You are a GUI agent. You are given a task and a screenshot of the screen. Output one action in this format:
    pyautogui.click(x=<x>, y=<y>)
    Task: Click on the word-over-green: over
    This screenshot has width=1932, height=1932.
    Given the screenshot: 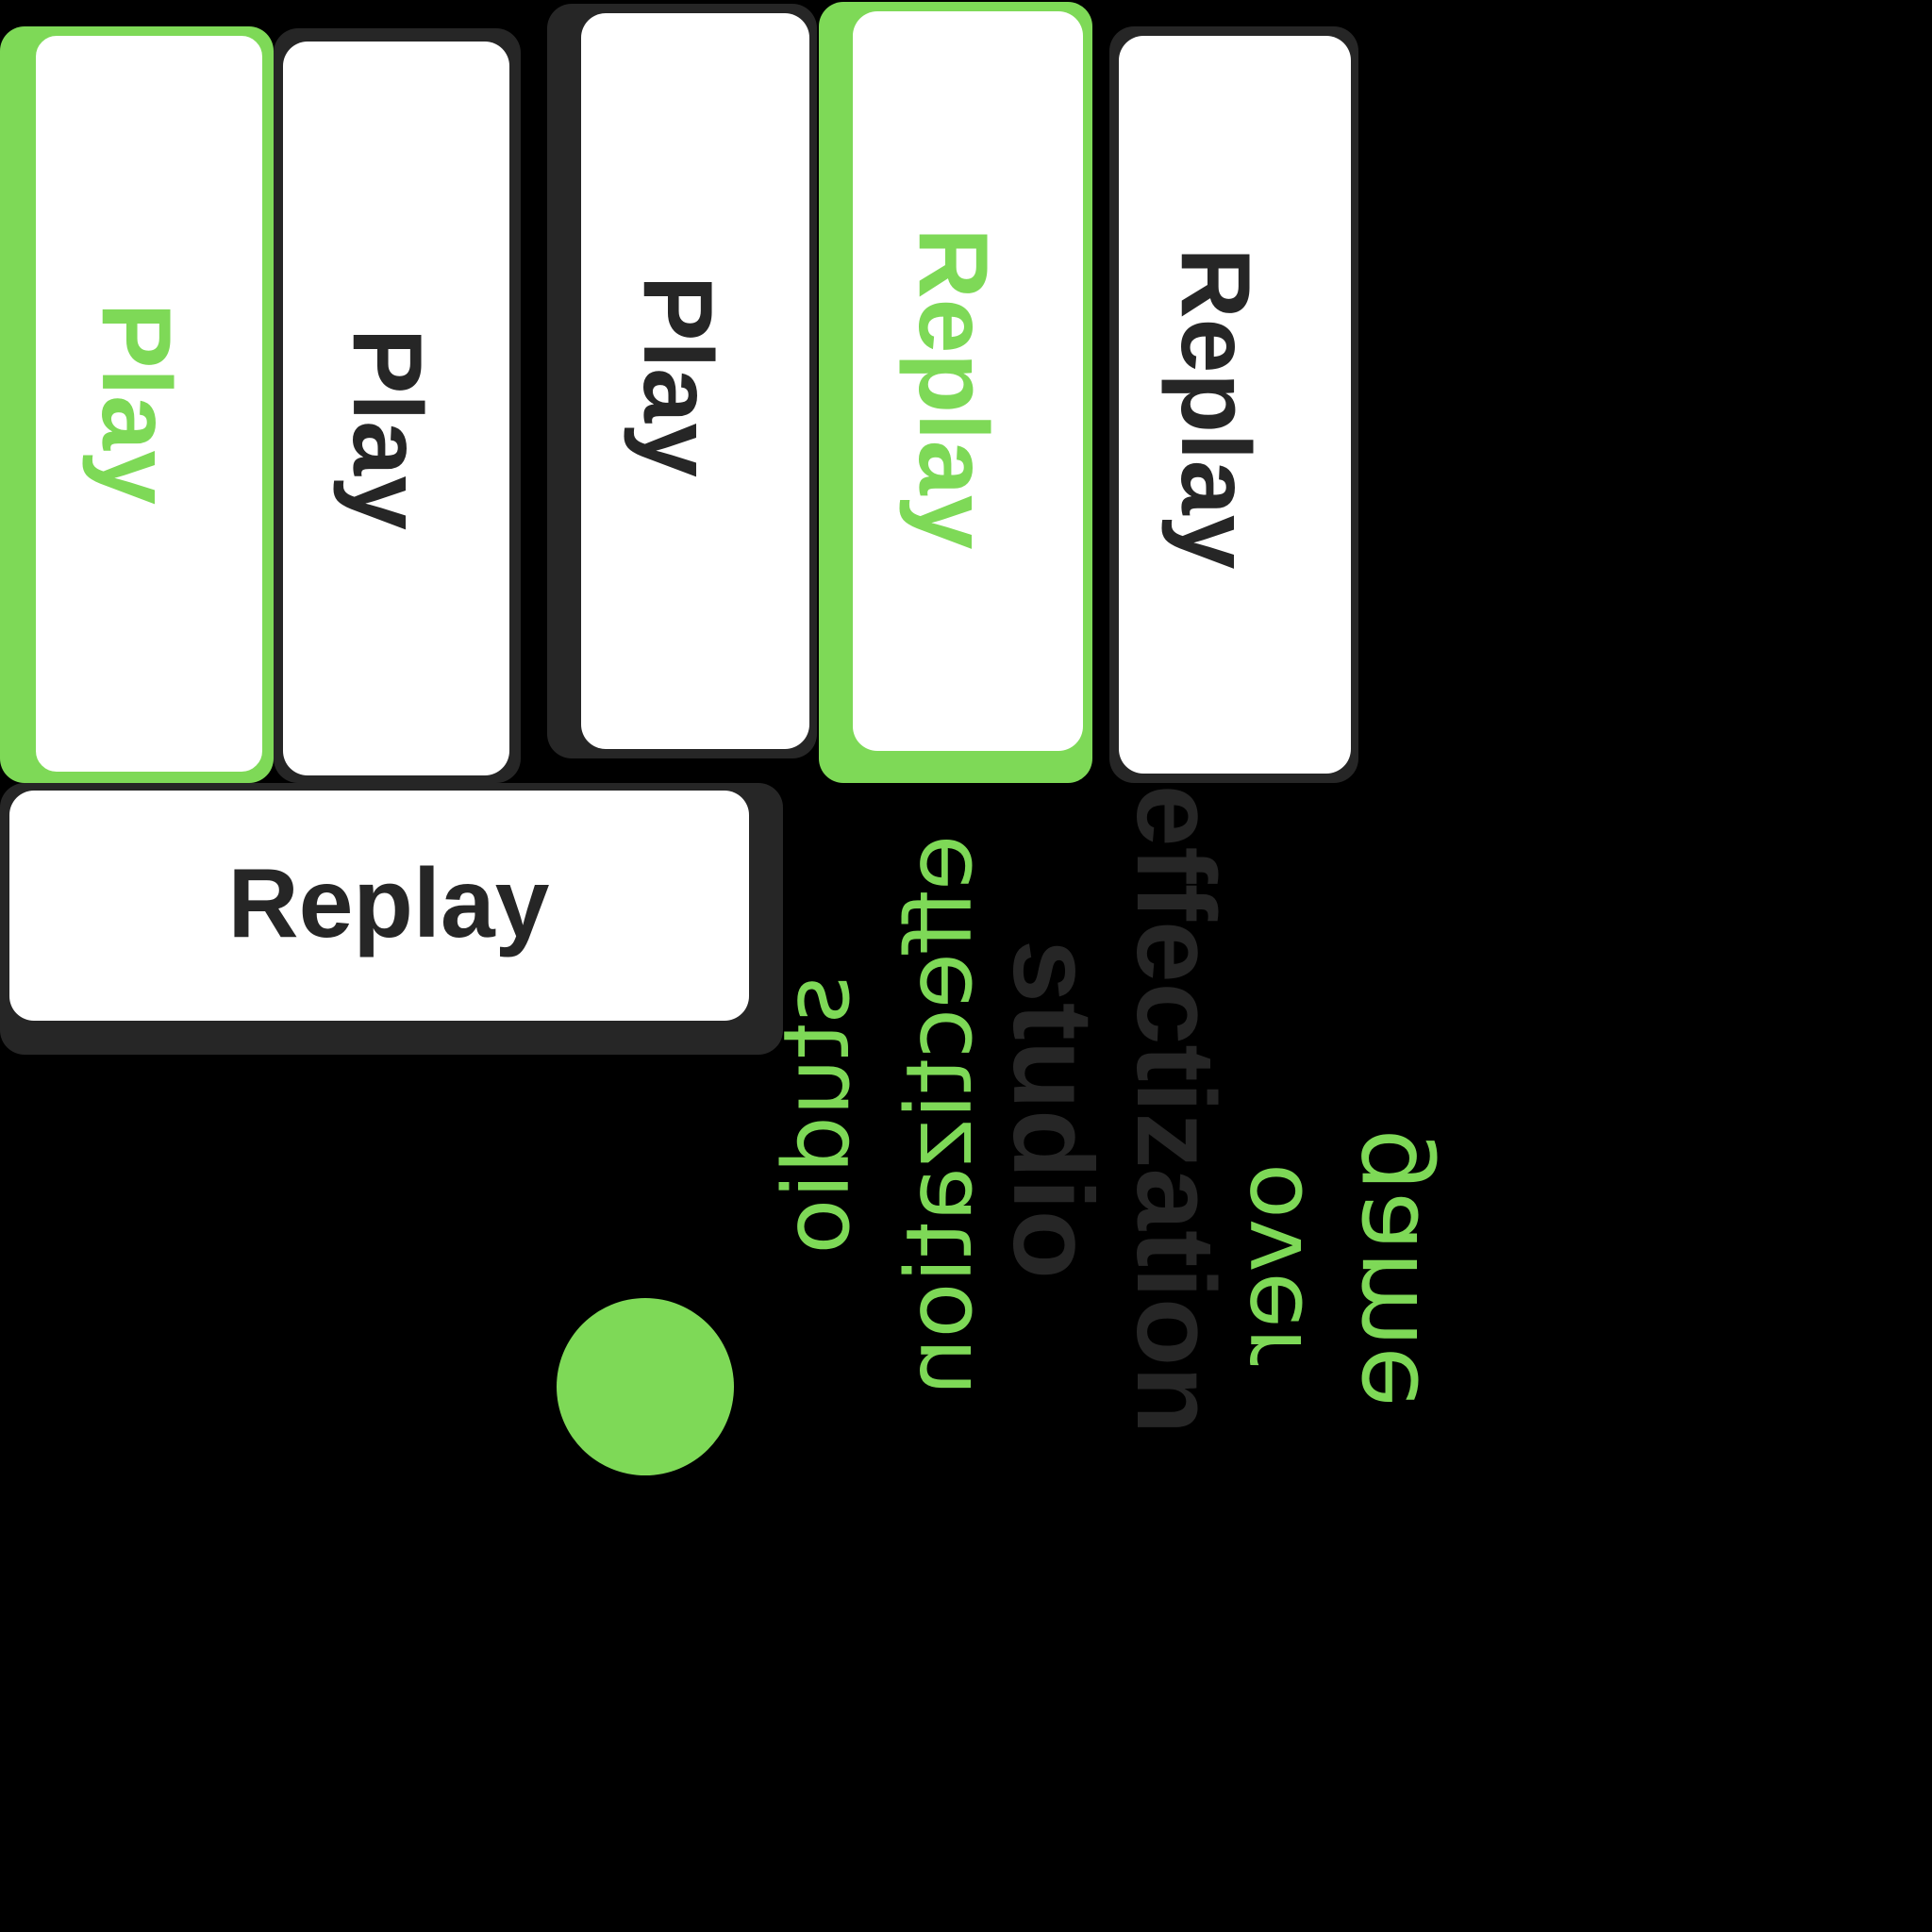 What is the action you would take?
    pyautogui.click(x=1270, y=1264)
    